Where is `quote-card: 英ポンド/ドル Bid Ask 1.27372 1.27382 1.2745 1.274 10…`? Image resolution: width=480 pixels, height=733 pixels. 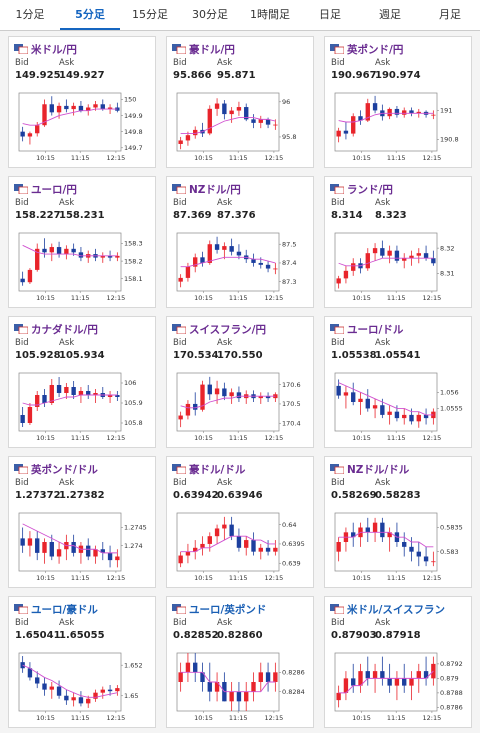 quote-card: 英ポンド/ドル Bid Ask 1.27372 1.27382 1.2745 1.274 10… is located at coordinates (82, 522).